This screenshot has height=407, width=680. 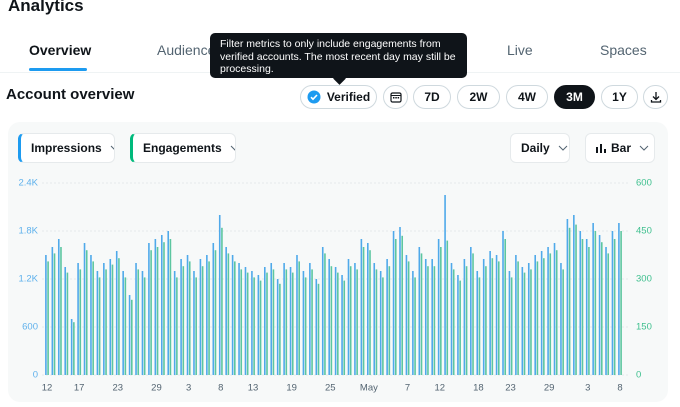 What do you see at coordinates (527, 97) in the screenshot?
I see `time-range-button: 4W` at bounding box center [527, 97].